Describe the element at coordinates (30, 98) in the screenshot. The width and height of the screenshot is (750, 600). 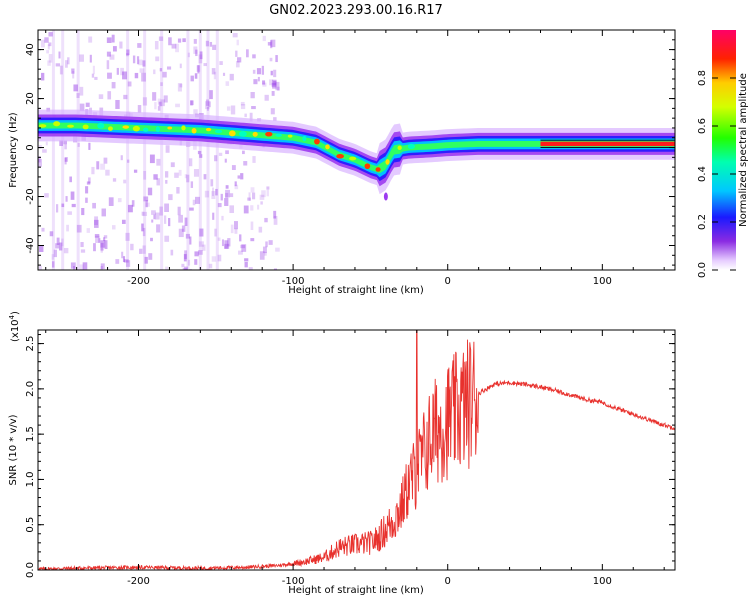
I see `spectrogram-ytick-label: 20` at that location.